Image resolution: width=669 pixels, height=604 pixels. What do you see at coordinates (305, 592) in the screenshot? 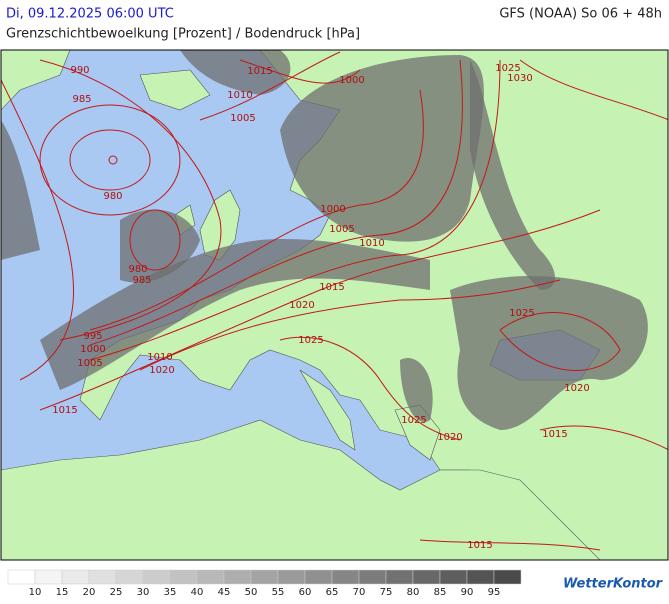
I see `legend-label: 60` at bounding box center [305, 592].